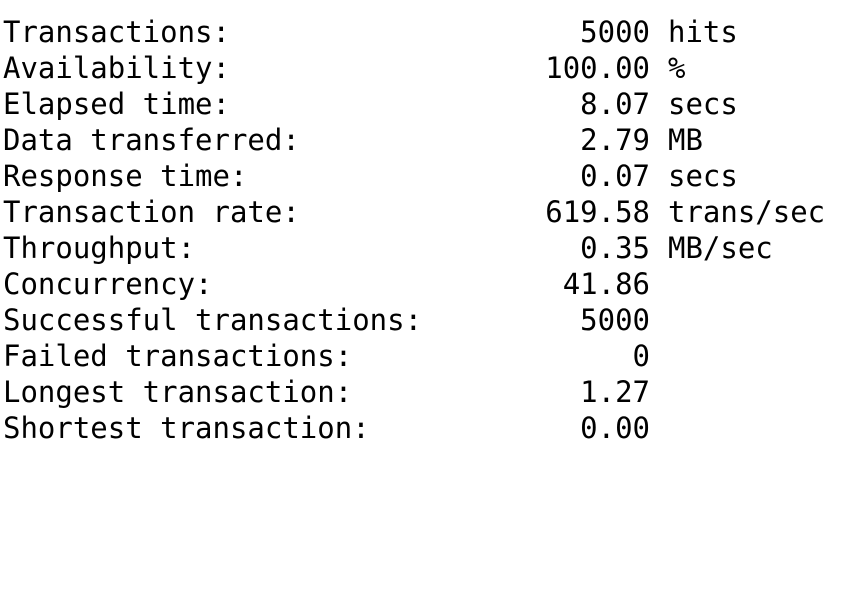 The width and height of the screenshot is (864, 590). What do you see at coordinates (615, 248) in the screenshot?
I see `stat-value: 0.35` at bounding box center [615, 248].